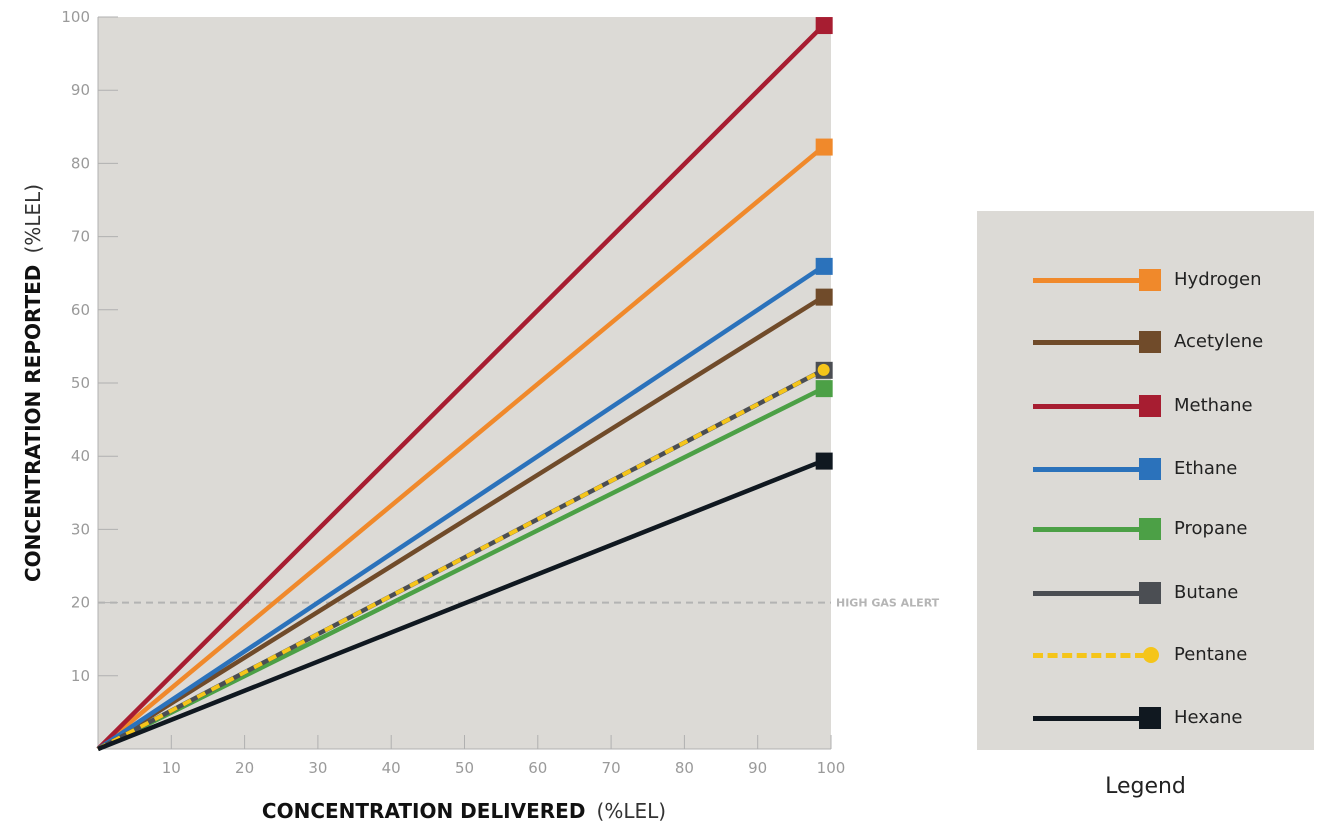 Image resolution: width=1319 pixels, height=824 pixels. Describe the element at coordinates (537, 768) in the screenshot. I see `x-tick-label: 60` at that location.